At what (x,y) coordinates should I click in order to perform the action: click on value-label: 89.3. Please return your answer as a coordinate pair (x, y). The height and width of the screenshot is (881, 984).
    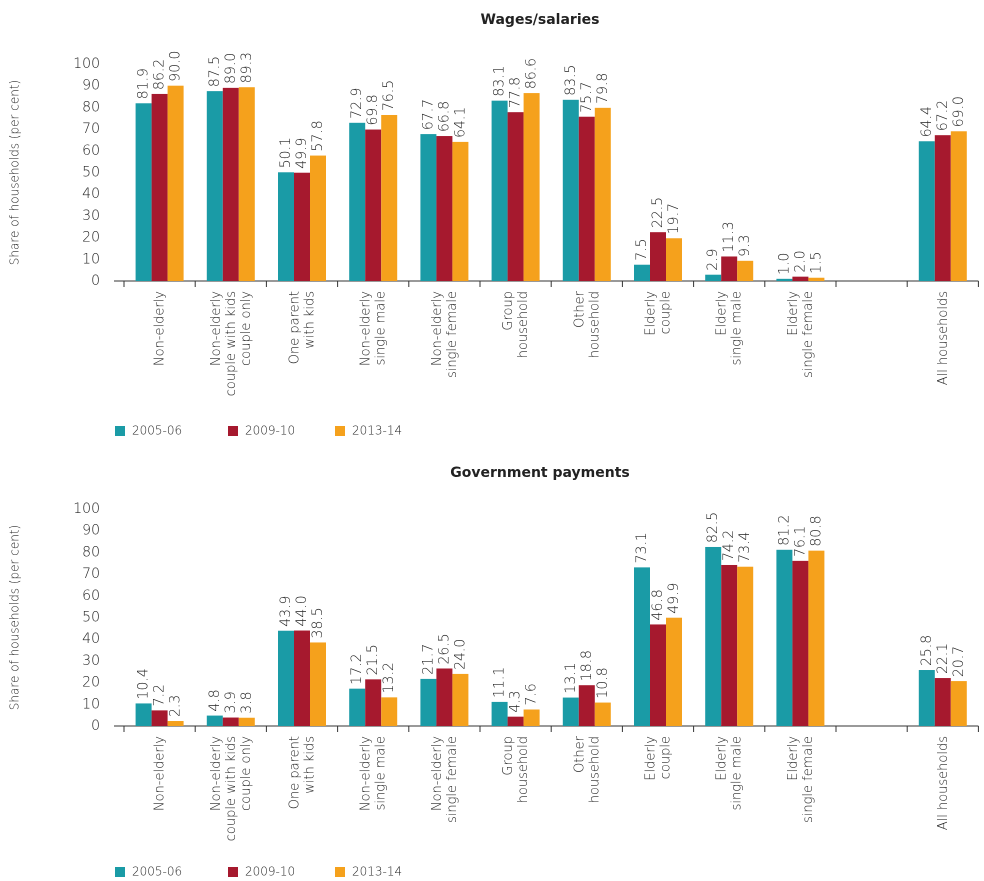
    Looking at the image, I should click on (247, 67).